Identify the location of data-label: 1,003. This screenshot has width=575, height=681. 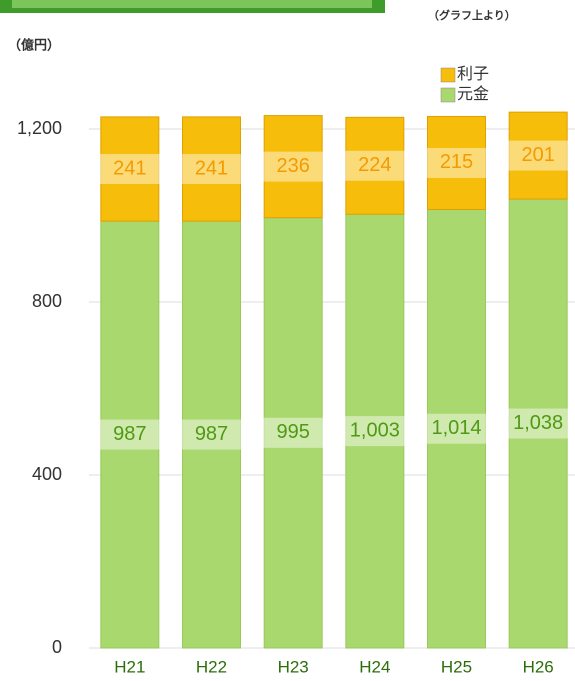
(375, 430).